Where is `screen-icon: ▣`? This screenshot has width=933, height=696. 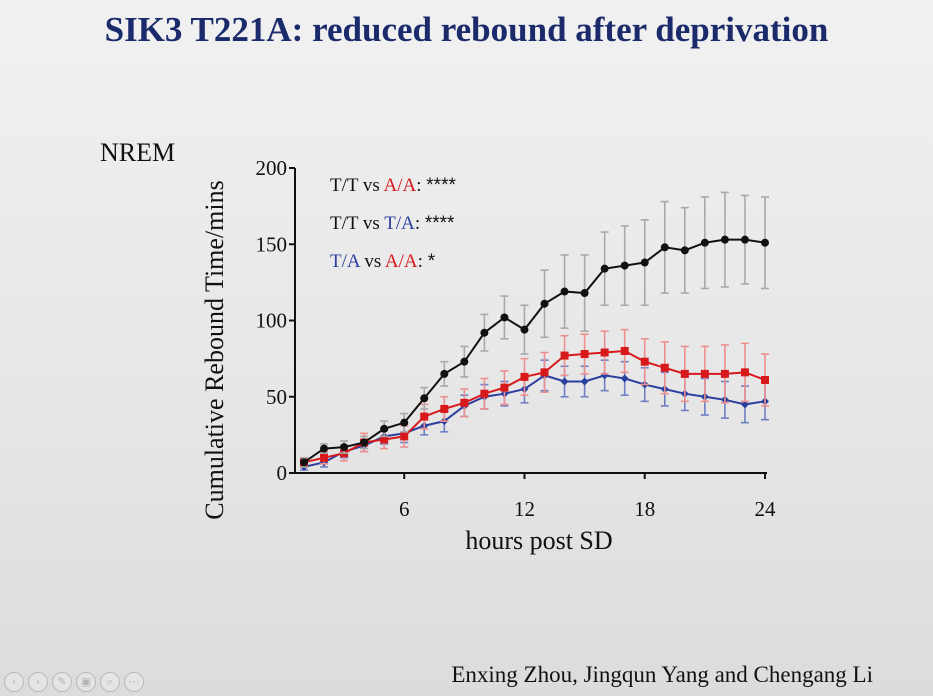 screen-icon: ▣ is located at coordinates (86, 682).